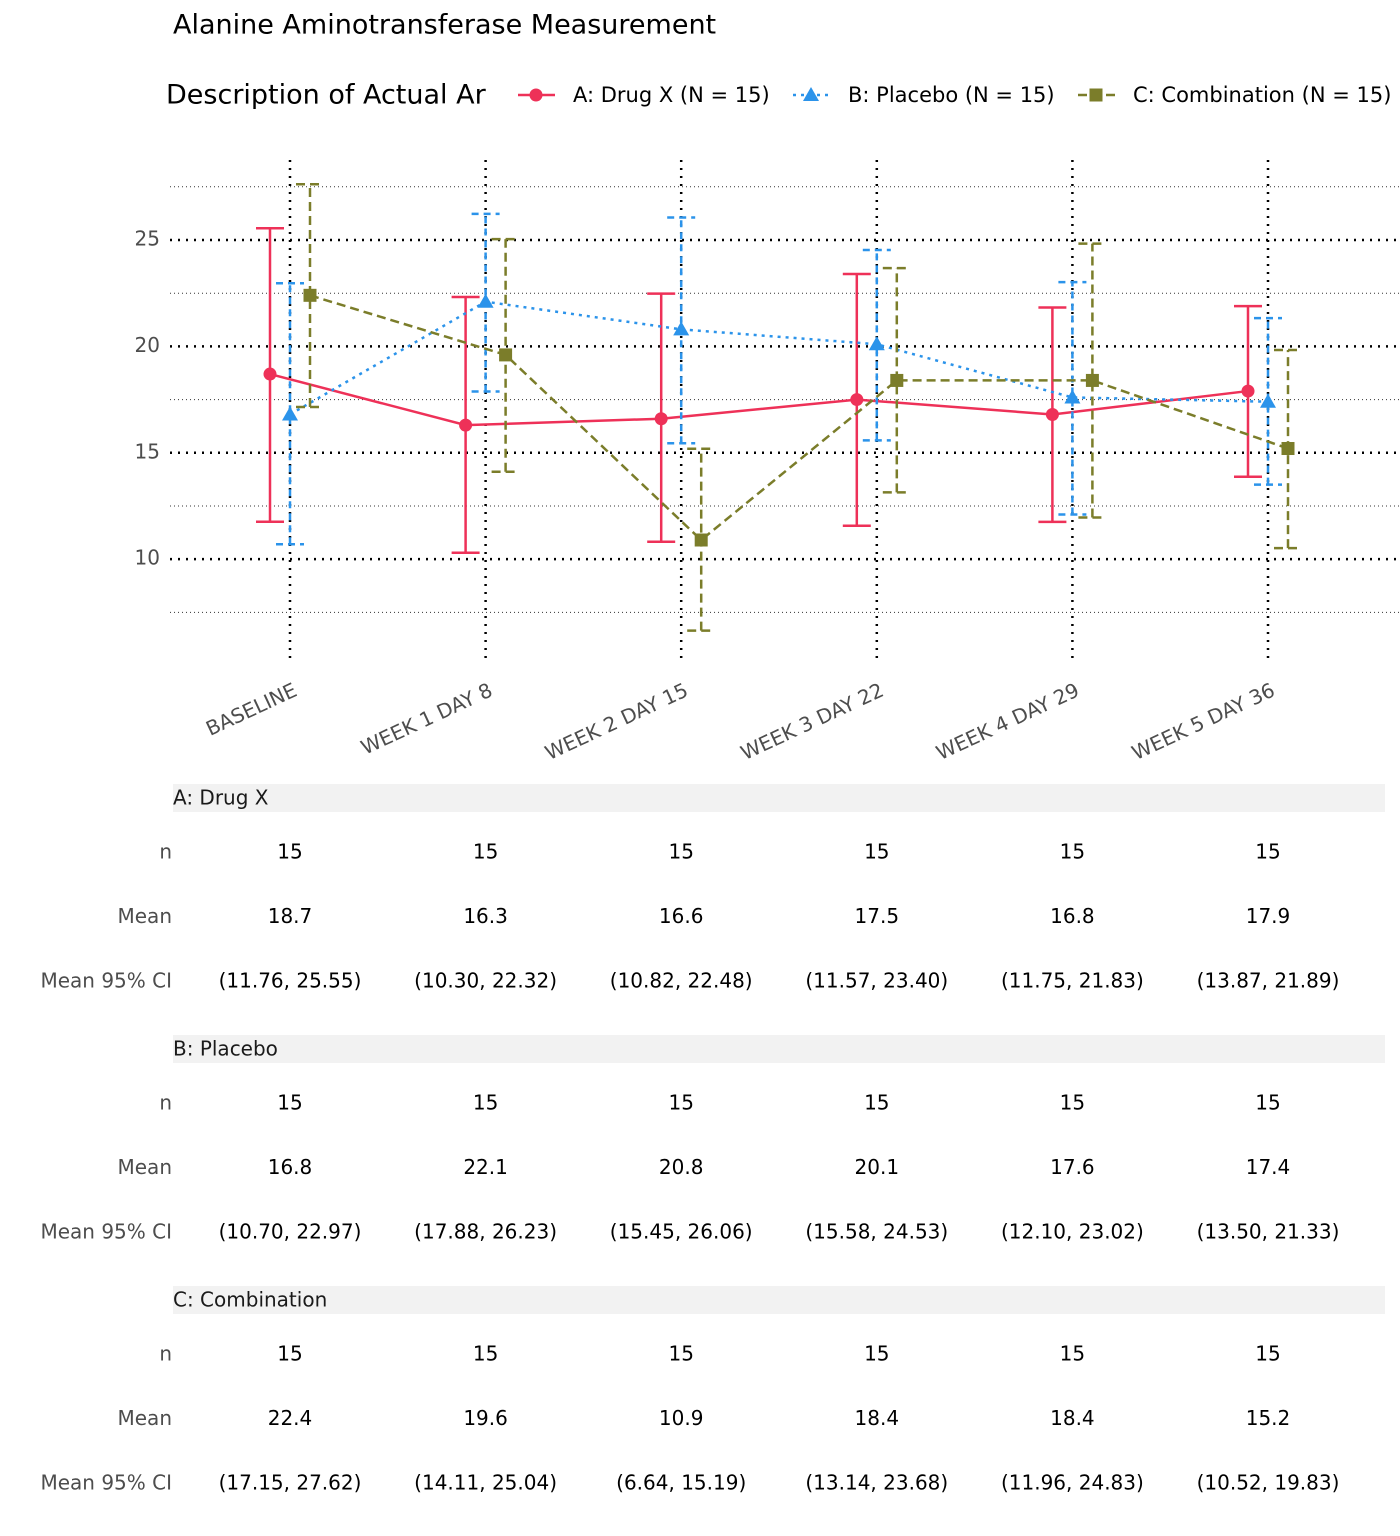 The image size is (1400, 1536). I want to click on table-cell: 22.1, so click(485, 1167).